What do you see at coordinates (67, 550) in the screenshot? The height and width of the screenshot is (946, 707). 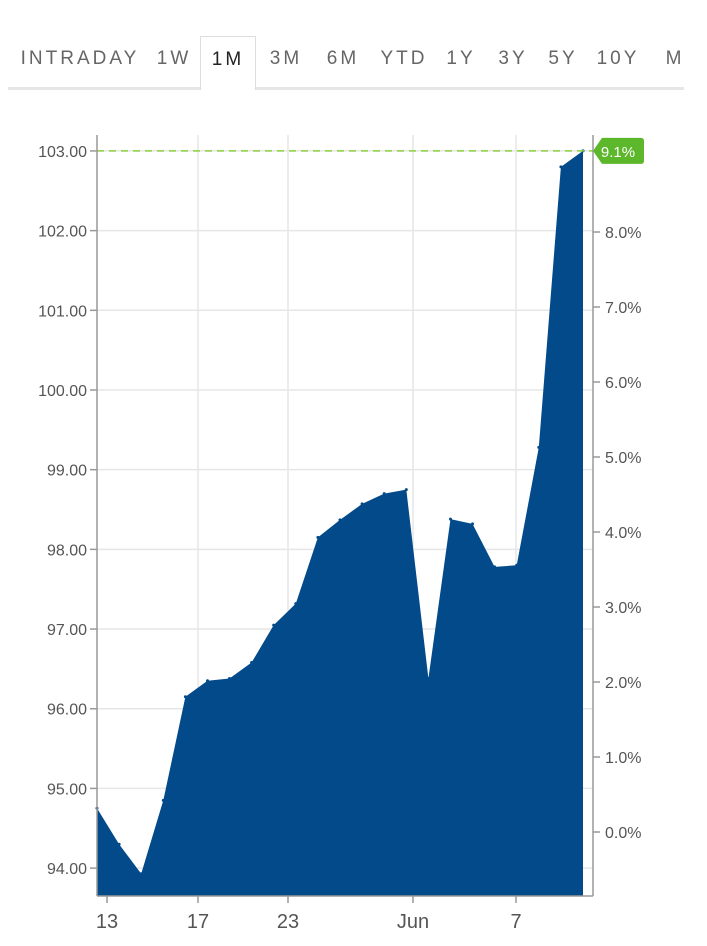 I see `y-tick-label: 98.00` at bounding box center [67, 550].